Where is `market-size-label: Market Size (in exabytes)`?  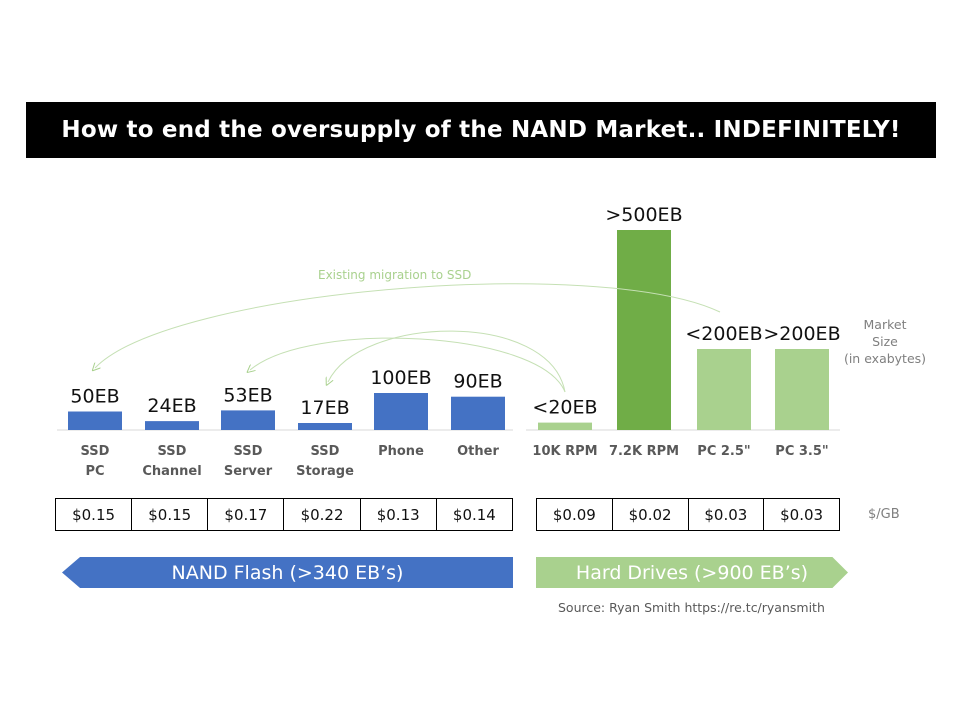 market-size-label: Market Size (in exabytes) is located at coordinates (885, 341).